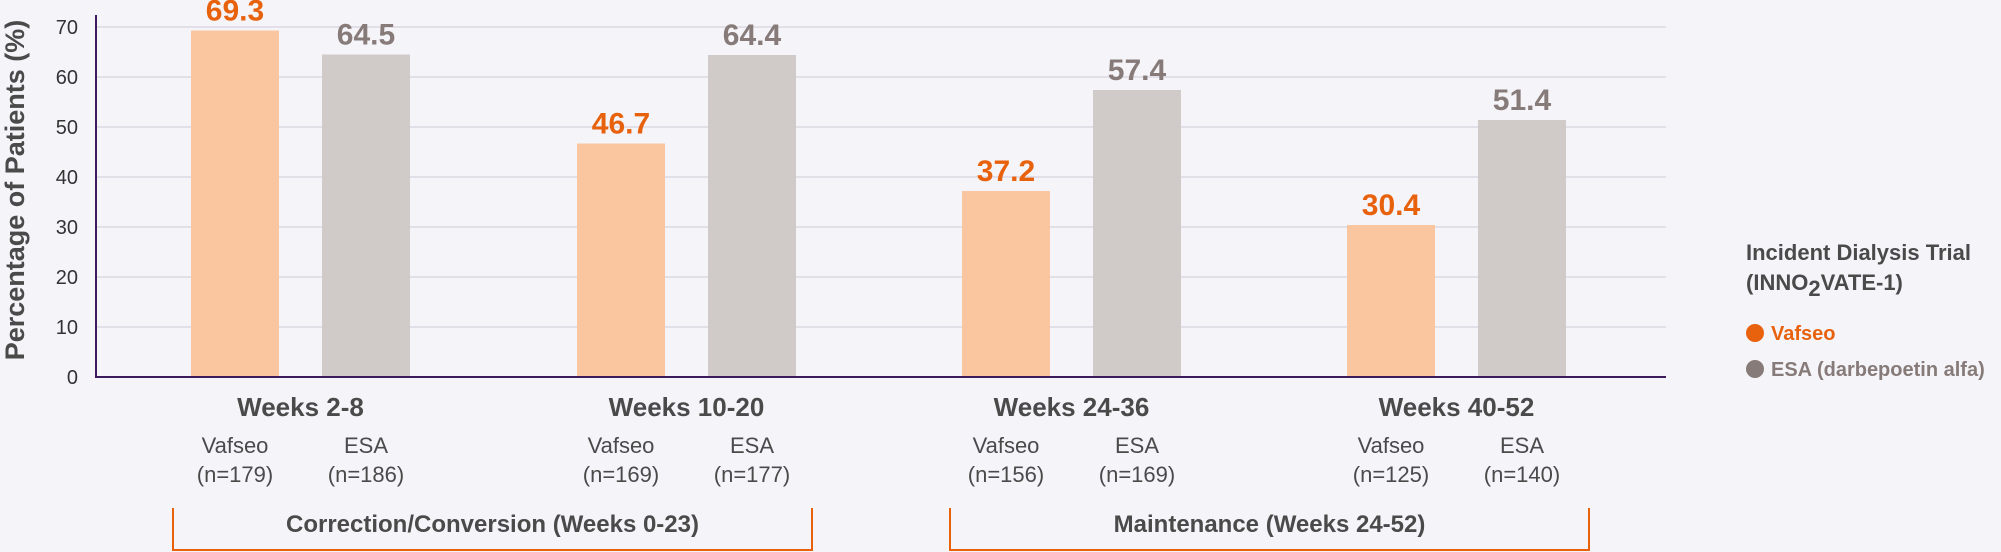  What do you see at coordinates (67, 228) in the screenshot?
I see `y-tick-label: 30` at bounding box center [67, 228].